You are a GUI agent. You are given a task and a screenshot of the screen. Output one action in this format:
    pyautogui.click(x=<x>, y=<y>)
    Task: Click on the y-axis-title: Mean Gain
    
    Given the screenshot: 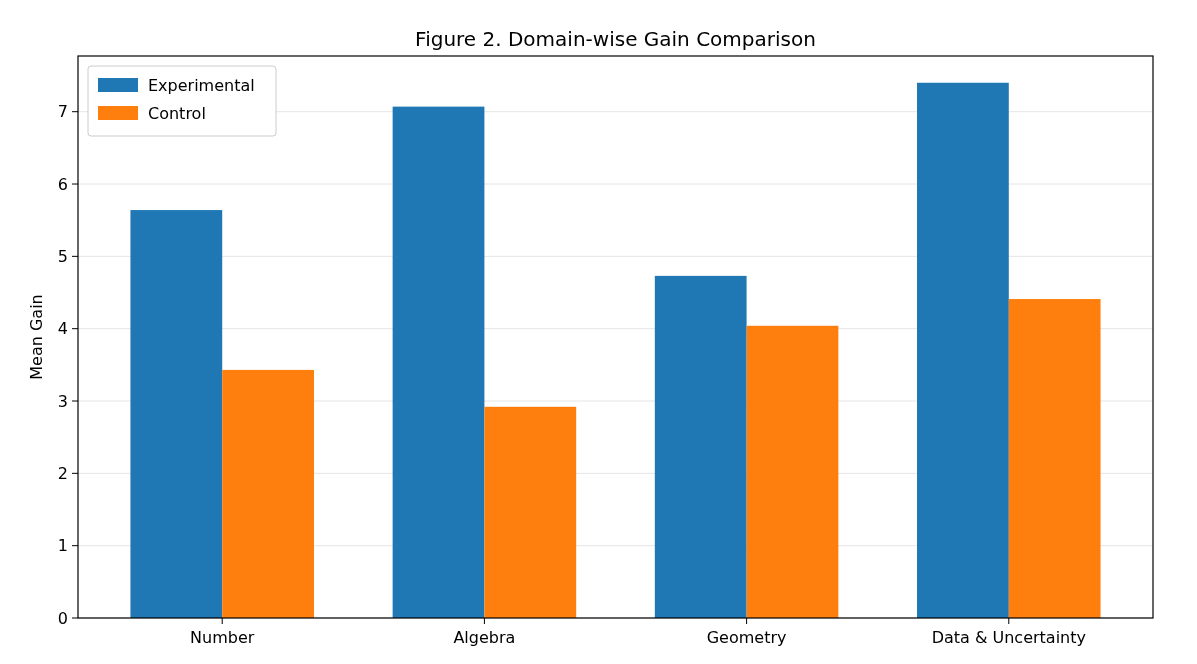 What is the action you would take?
    pyautogui.click(x=36, y=337)
    